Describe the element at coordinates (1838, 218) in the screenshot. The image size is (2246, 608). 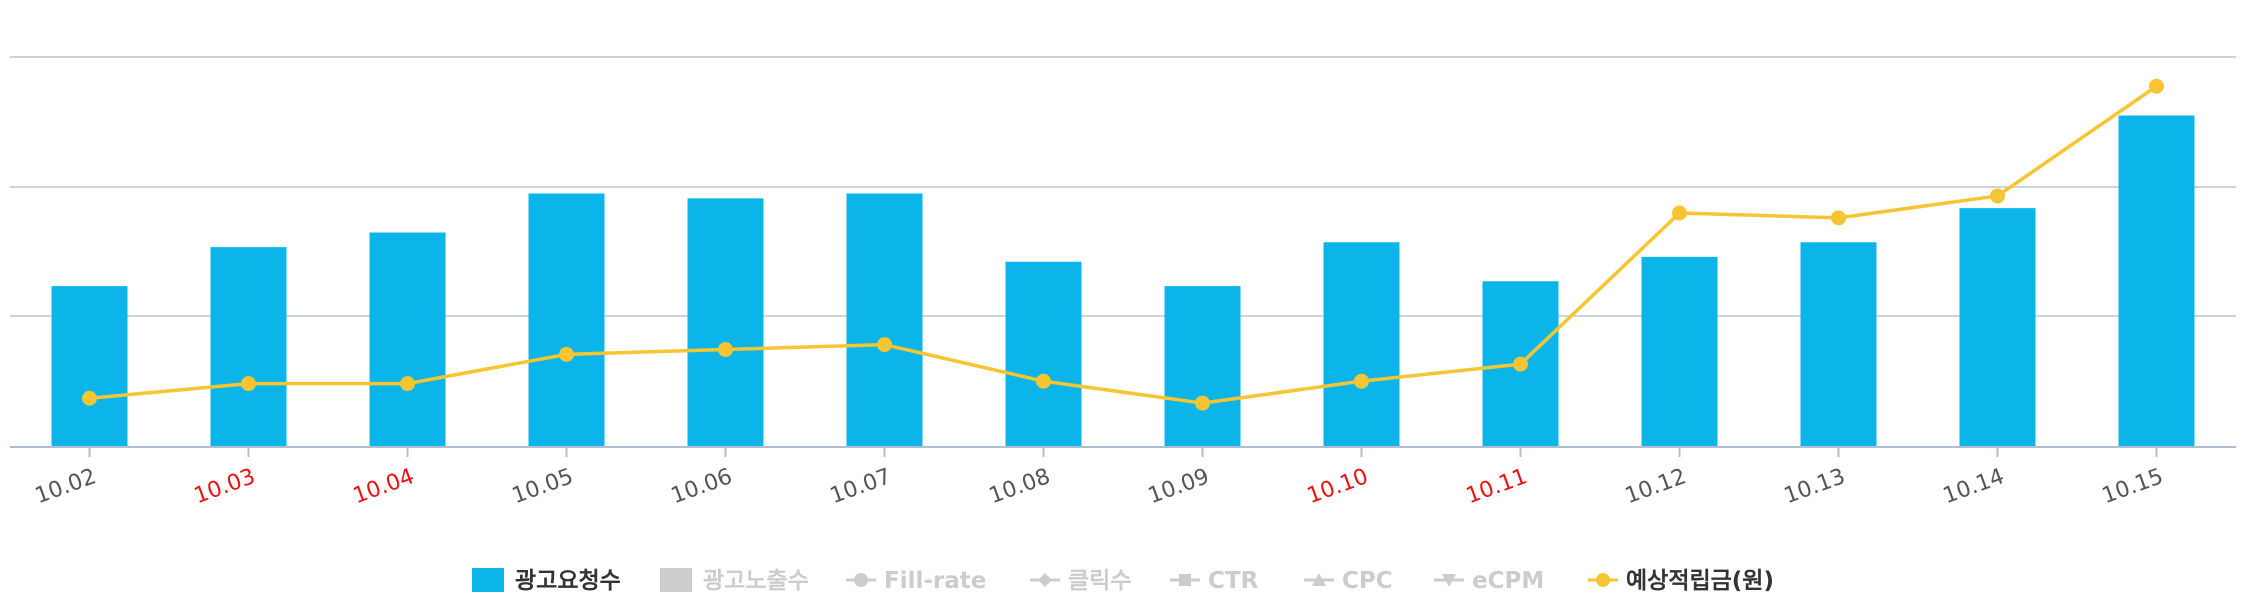
I see `line-point-10.13` at that location.